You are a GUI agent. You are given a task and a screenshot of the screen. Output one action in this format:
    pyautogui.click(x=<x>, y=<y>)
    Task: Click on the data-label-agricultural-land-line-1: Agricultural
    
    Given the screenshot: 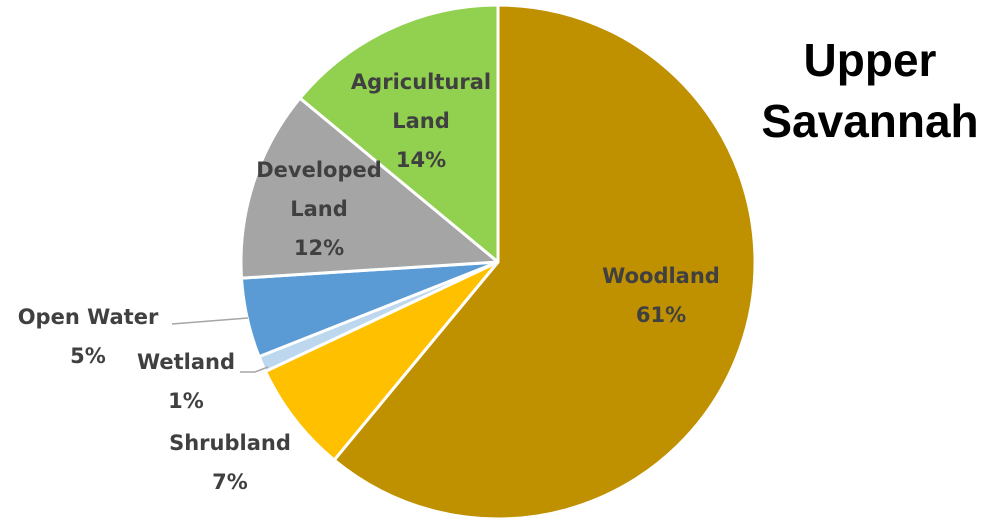 What is the action you would take?
    pyautogui.click(x=421, y=82)
    